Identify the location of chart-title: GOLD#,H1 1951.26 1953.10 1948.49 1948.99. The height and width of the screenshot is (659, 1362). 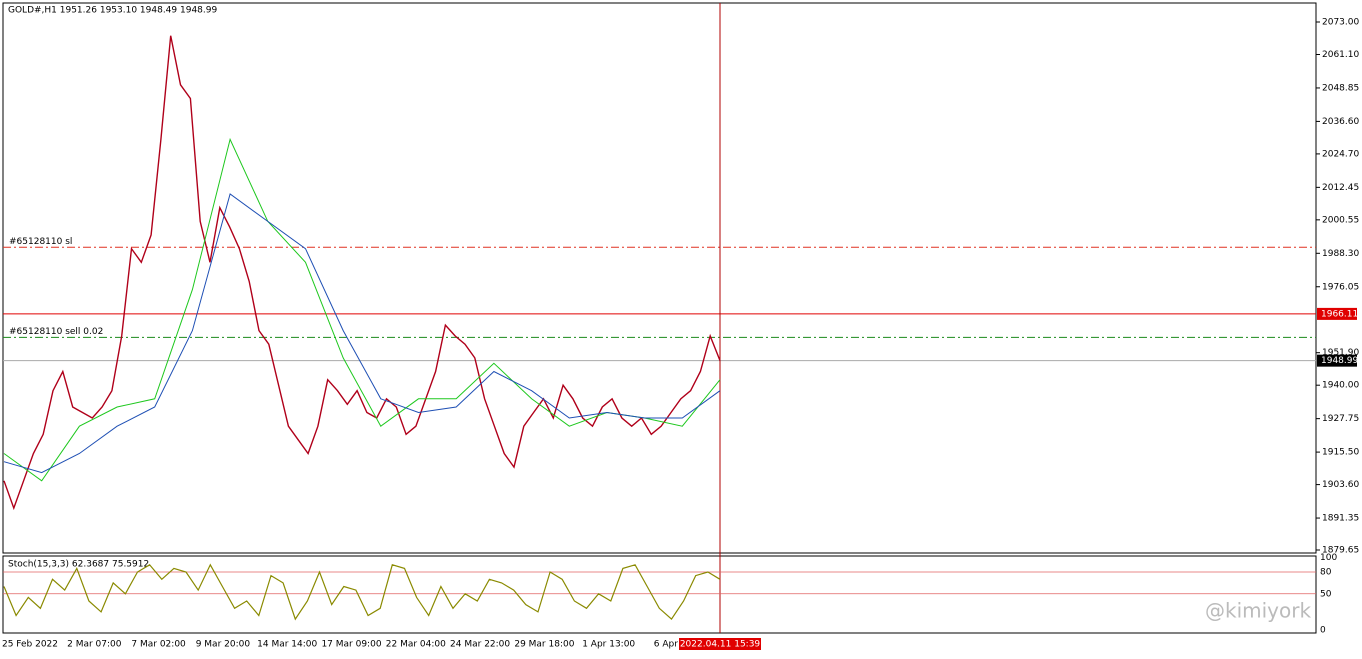
(112, 11).